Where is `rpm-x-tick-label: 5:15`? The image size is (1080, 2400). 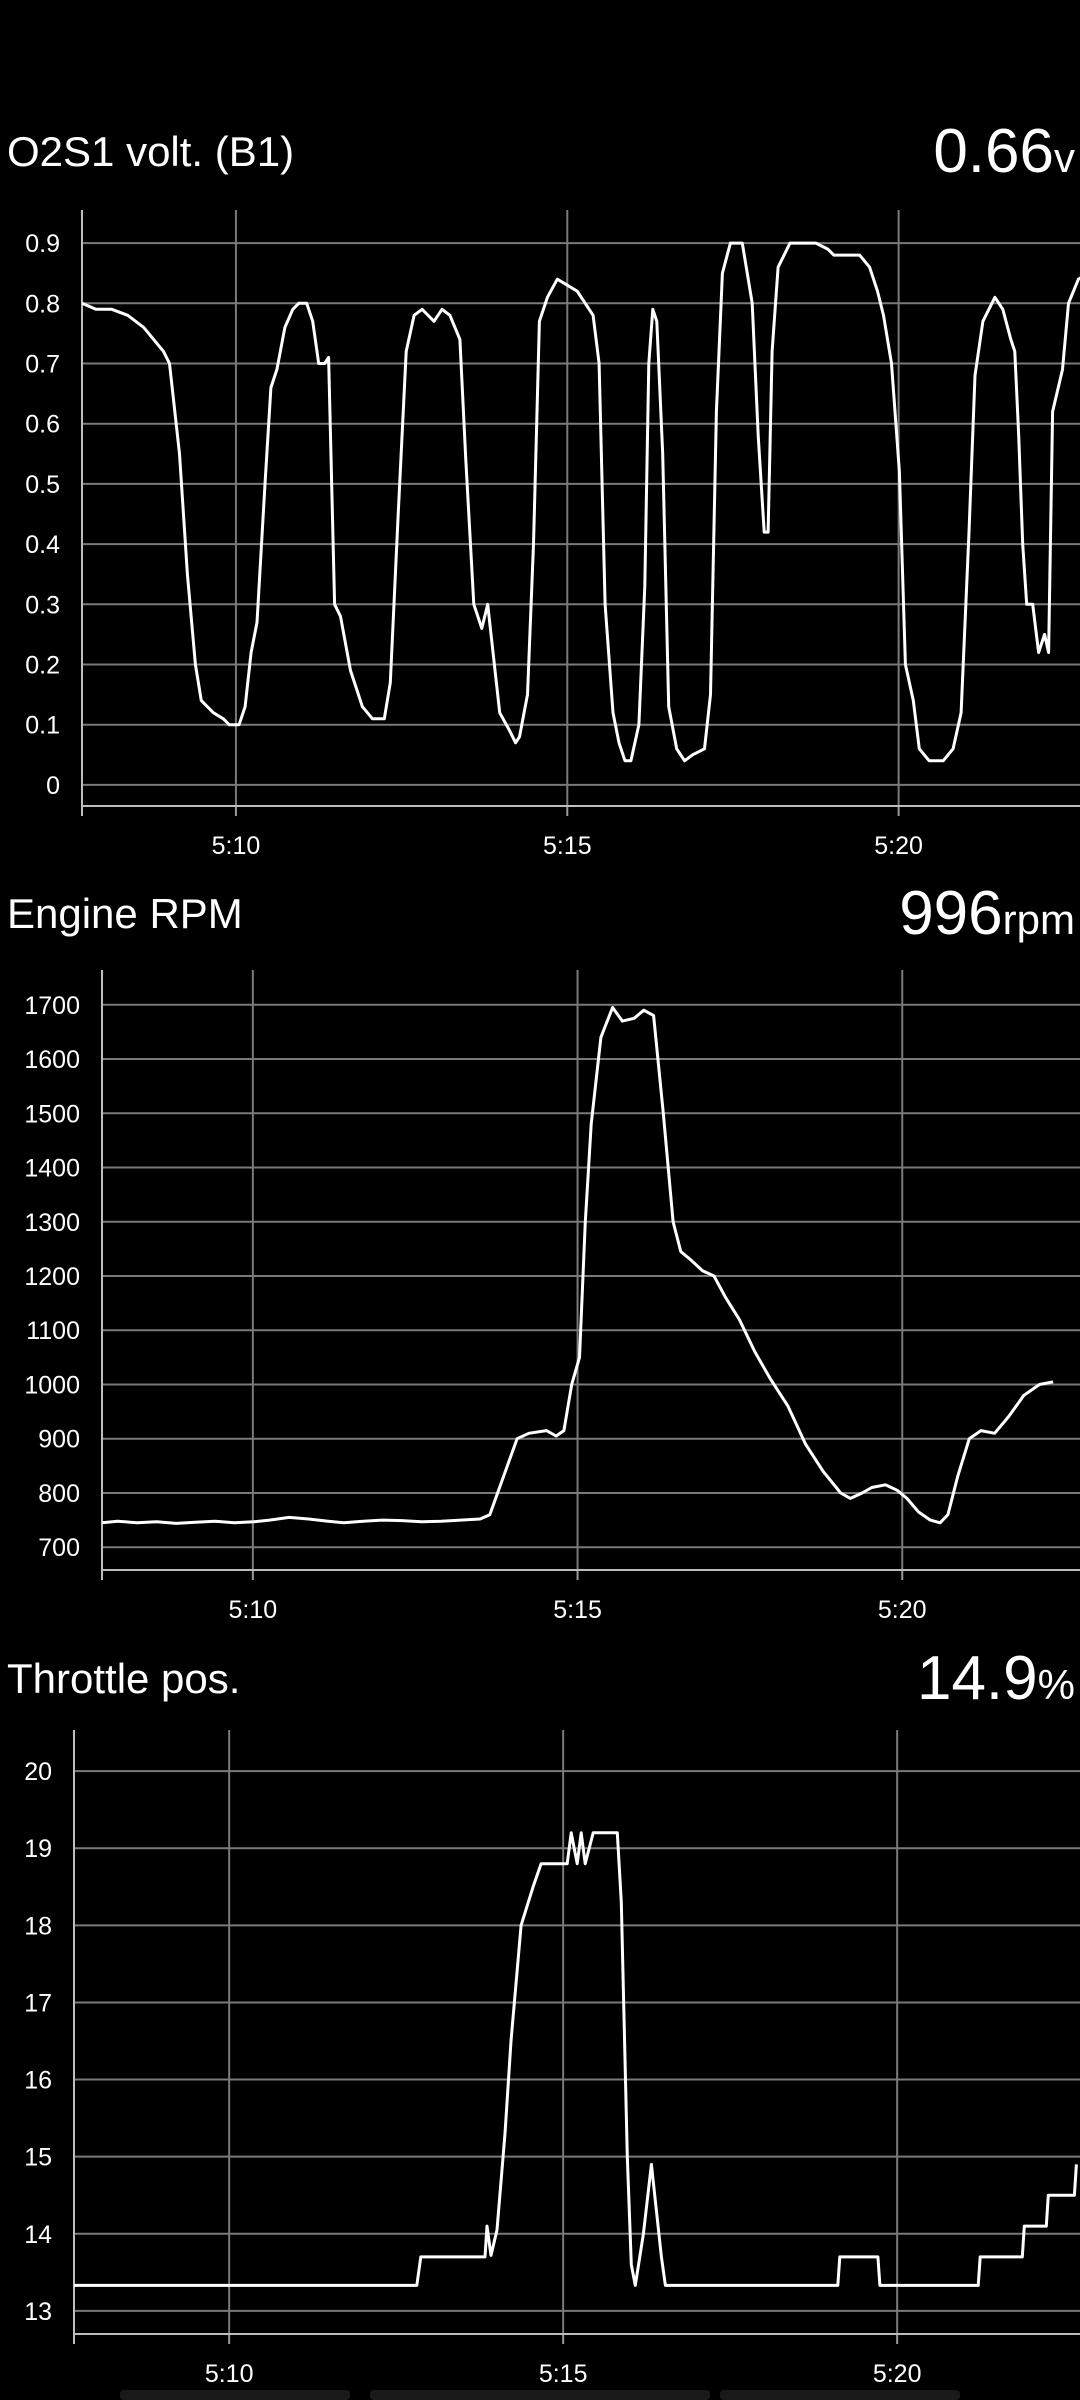
rpm-x-tick-label: 5:15 is located at coordinates (577, 1610).